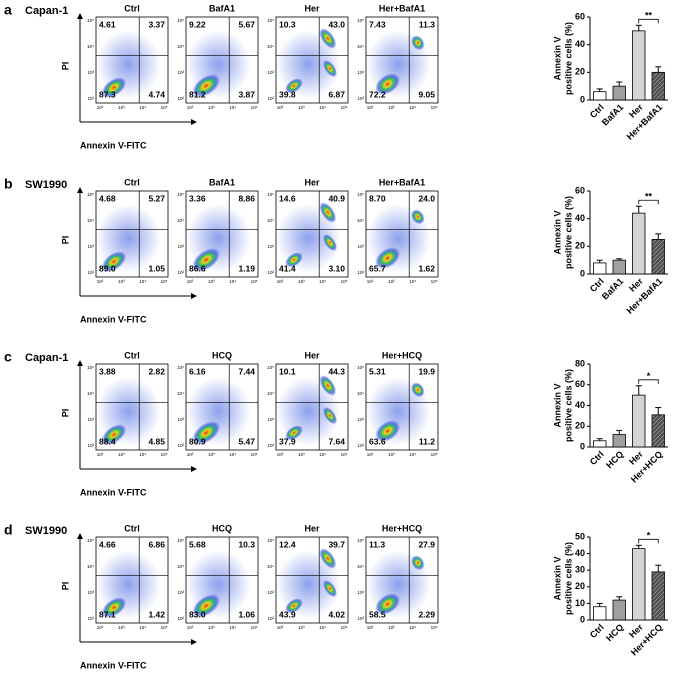  Describe the element at coordinates (8, 530) in the screenshot. I see `panel-letter: d` at that location.